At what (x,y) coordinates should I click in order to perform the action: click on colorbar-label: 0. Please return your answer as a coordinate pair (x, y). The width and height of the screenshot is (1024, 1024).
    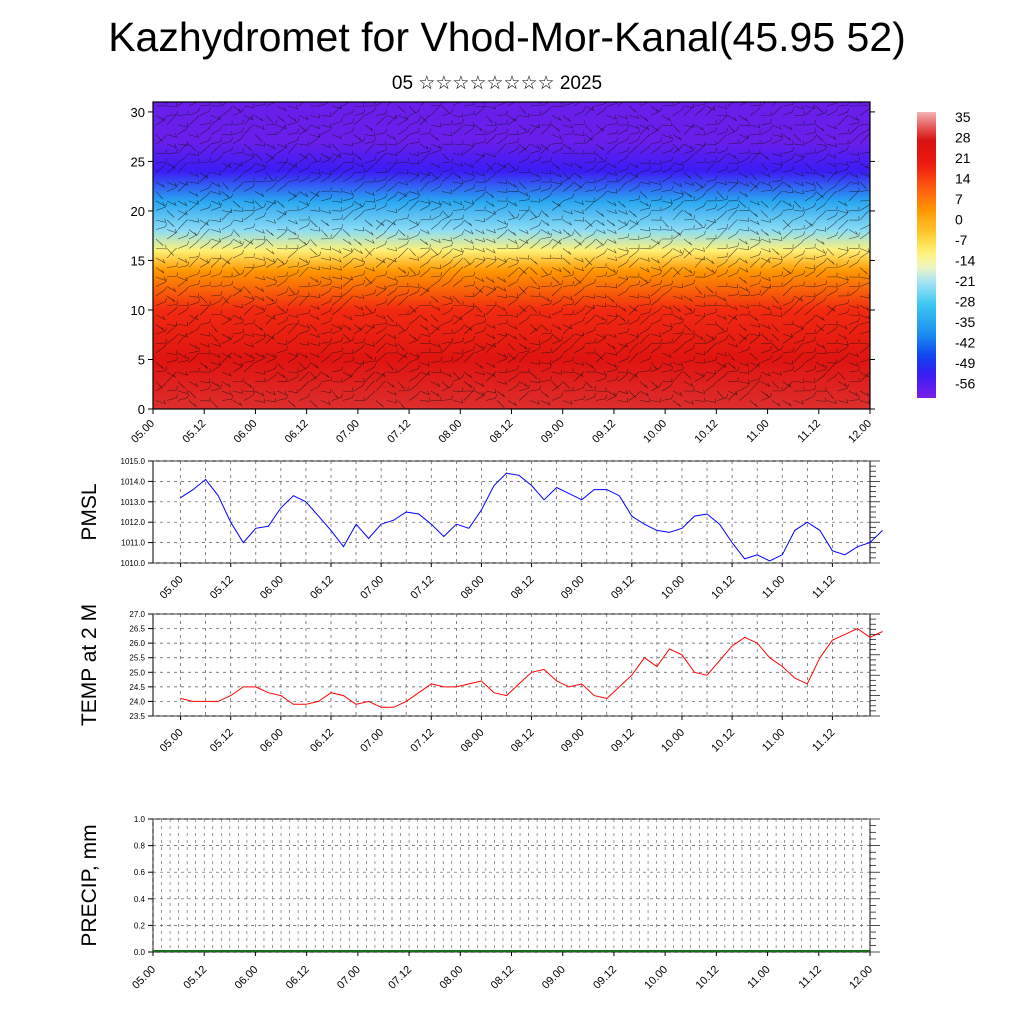
    Looking at the image, I should click on (959, 220).